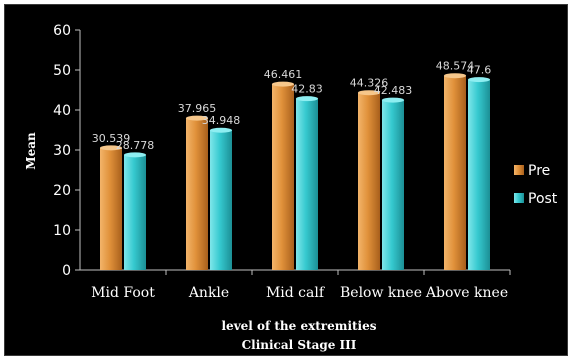 The width and height of the screenshot is (572, 360). What do you see at coordinates (296, 293) in the screenshot?
I see `x-tick-label: Mid calf` at bounding box center [296, 293].